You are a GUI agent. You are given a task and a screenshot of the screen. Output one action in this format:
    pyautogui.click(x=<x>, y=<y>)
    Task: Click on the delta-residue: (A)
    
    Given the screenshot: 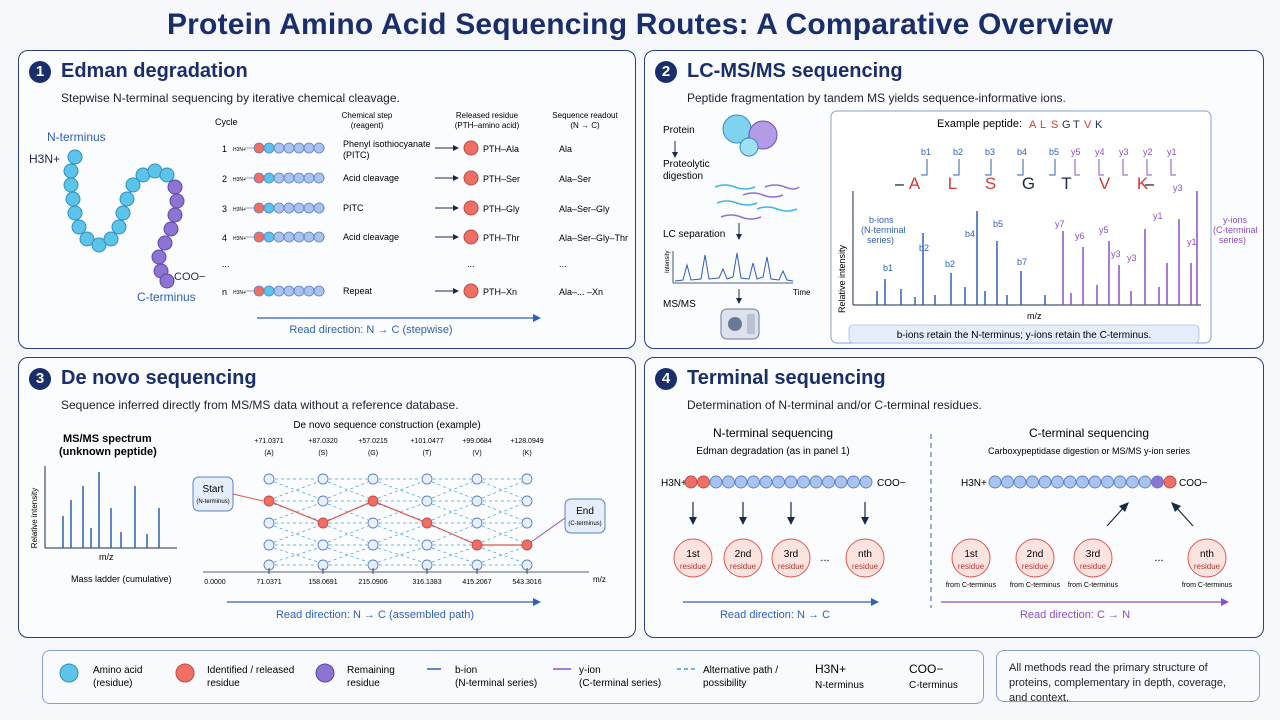 What is the action you would take?
    pyautogui.click(x=268, y=453)
    